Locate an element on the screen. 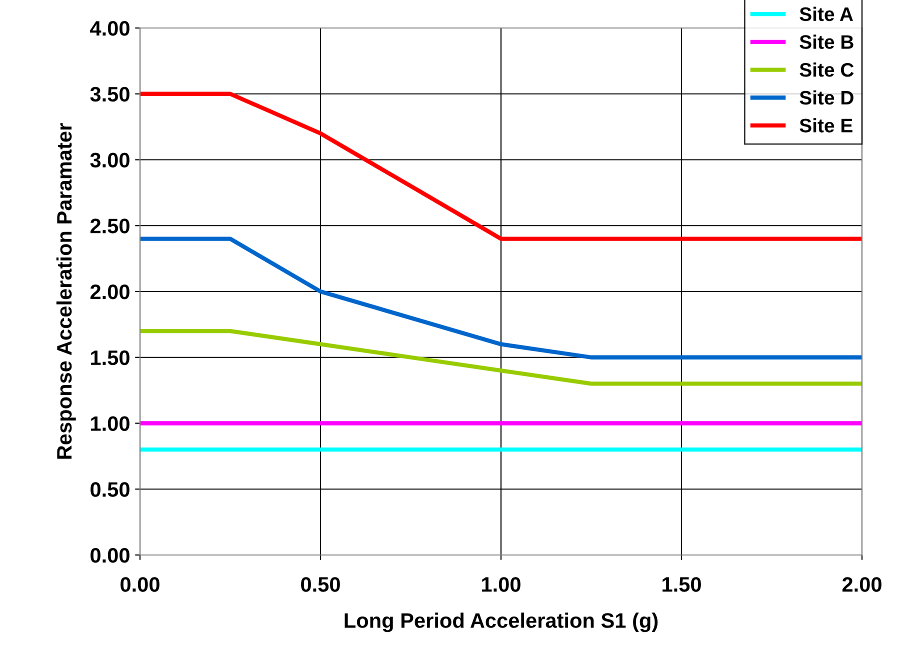  y-tick-label: 3.00 is located at coordinates (110, 160).